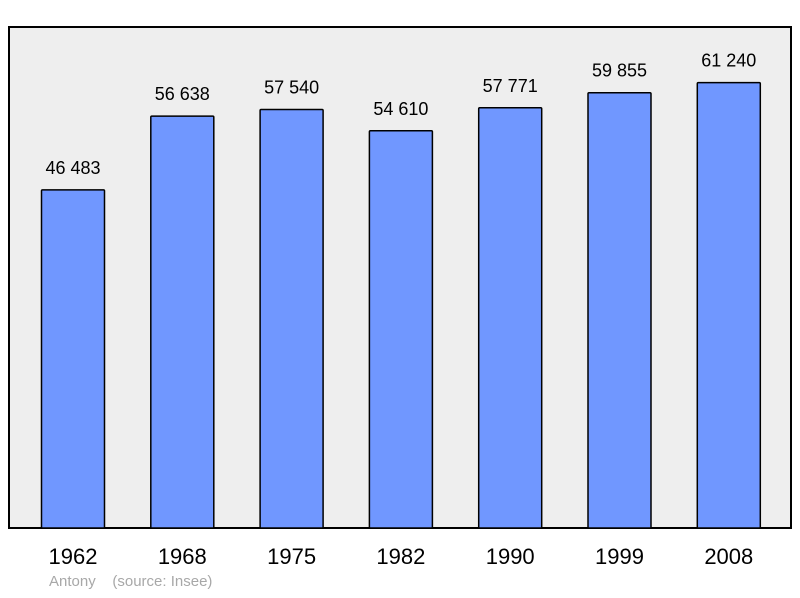  I want to click on caption-place: Antony, so click(72, 581).